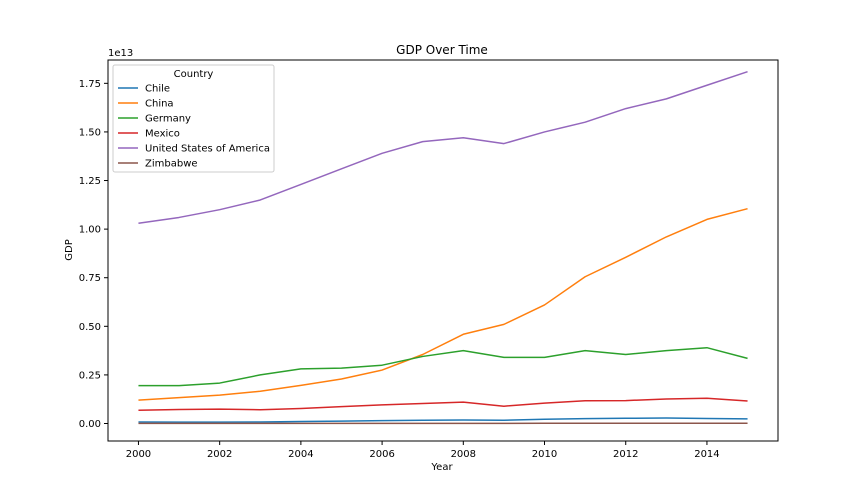 The width and height of the screenshot is (864, 504). I want to click on y-tick-label: 1.25, so click(90, 181).